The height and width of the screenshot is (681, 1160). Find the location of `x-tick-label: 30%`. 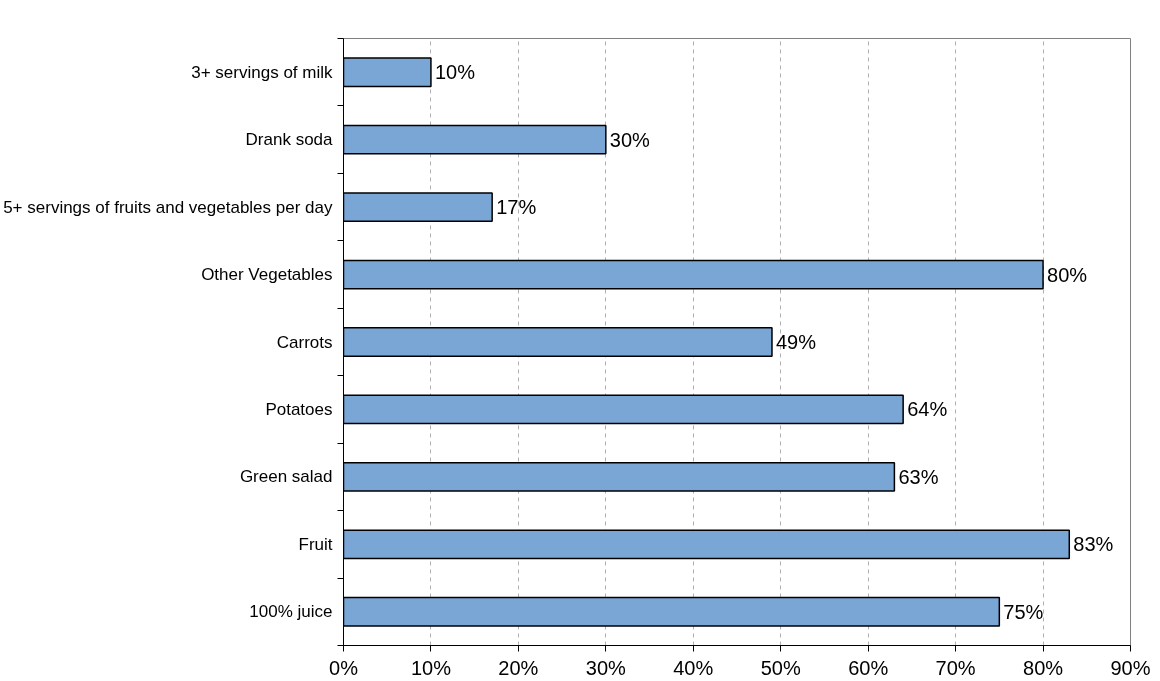

x-tick-label: 30% is located at coordinates (606, 667).